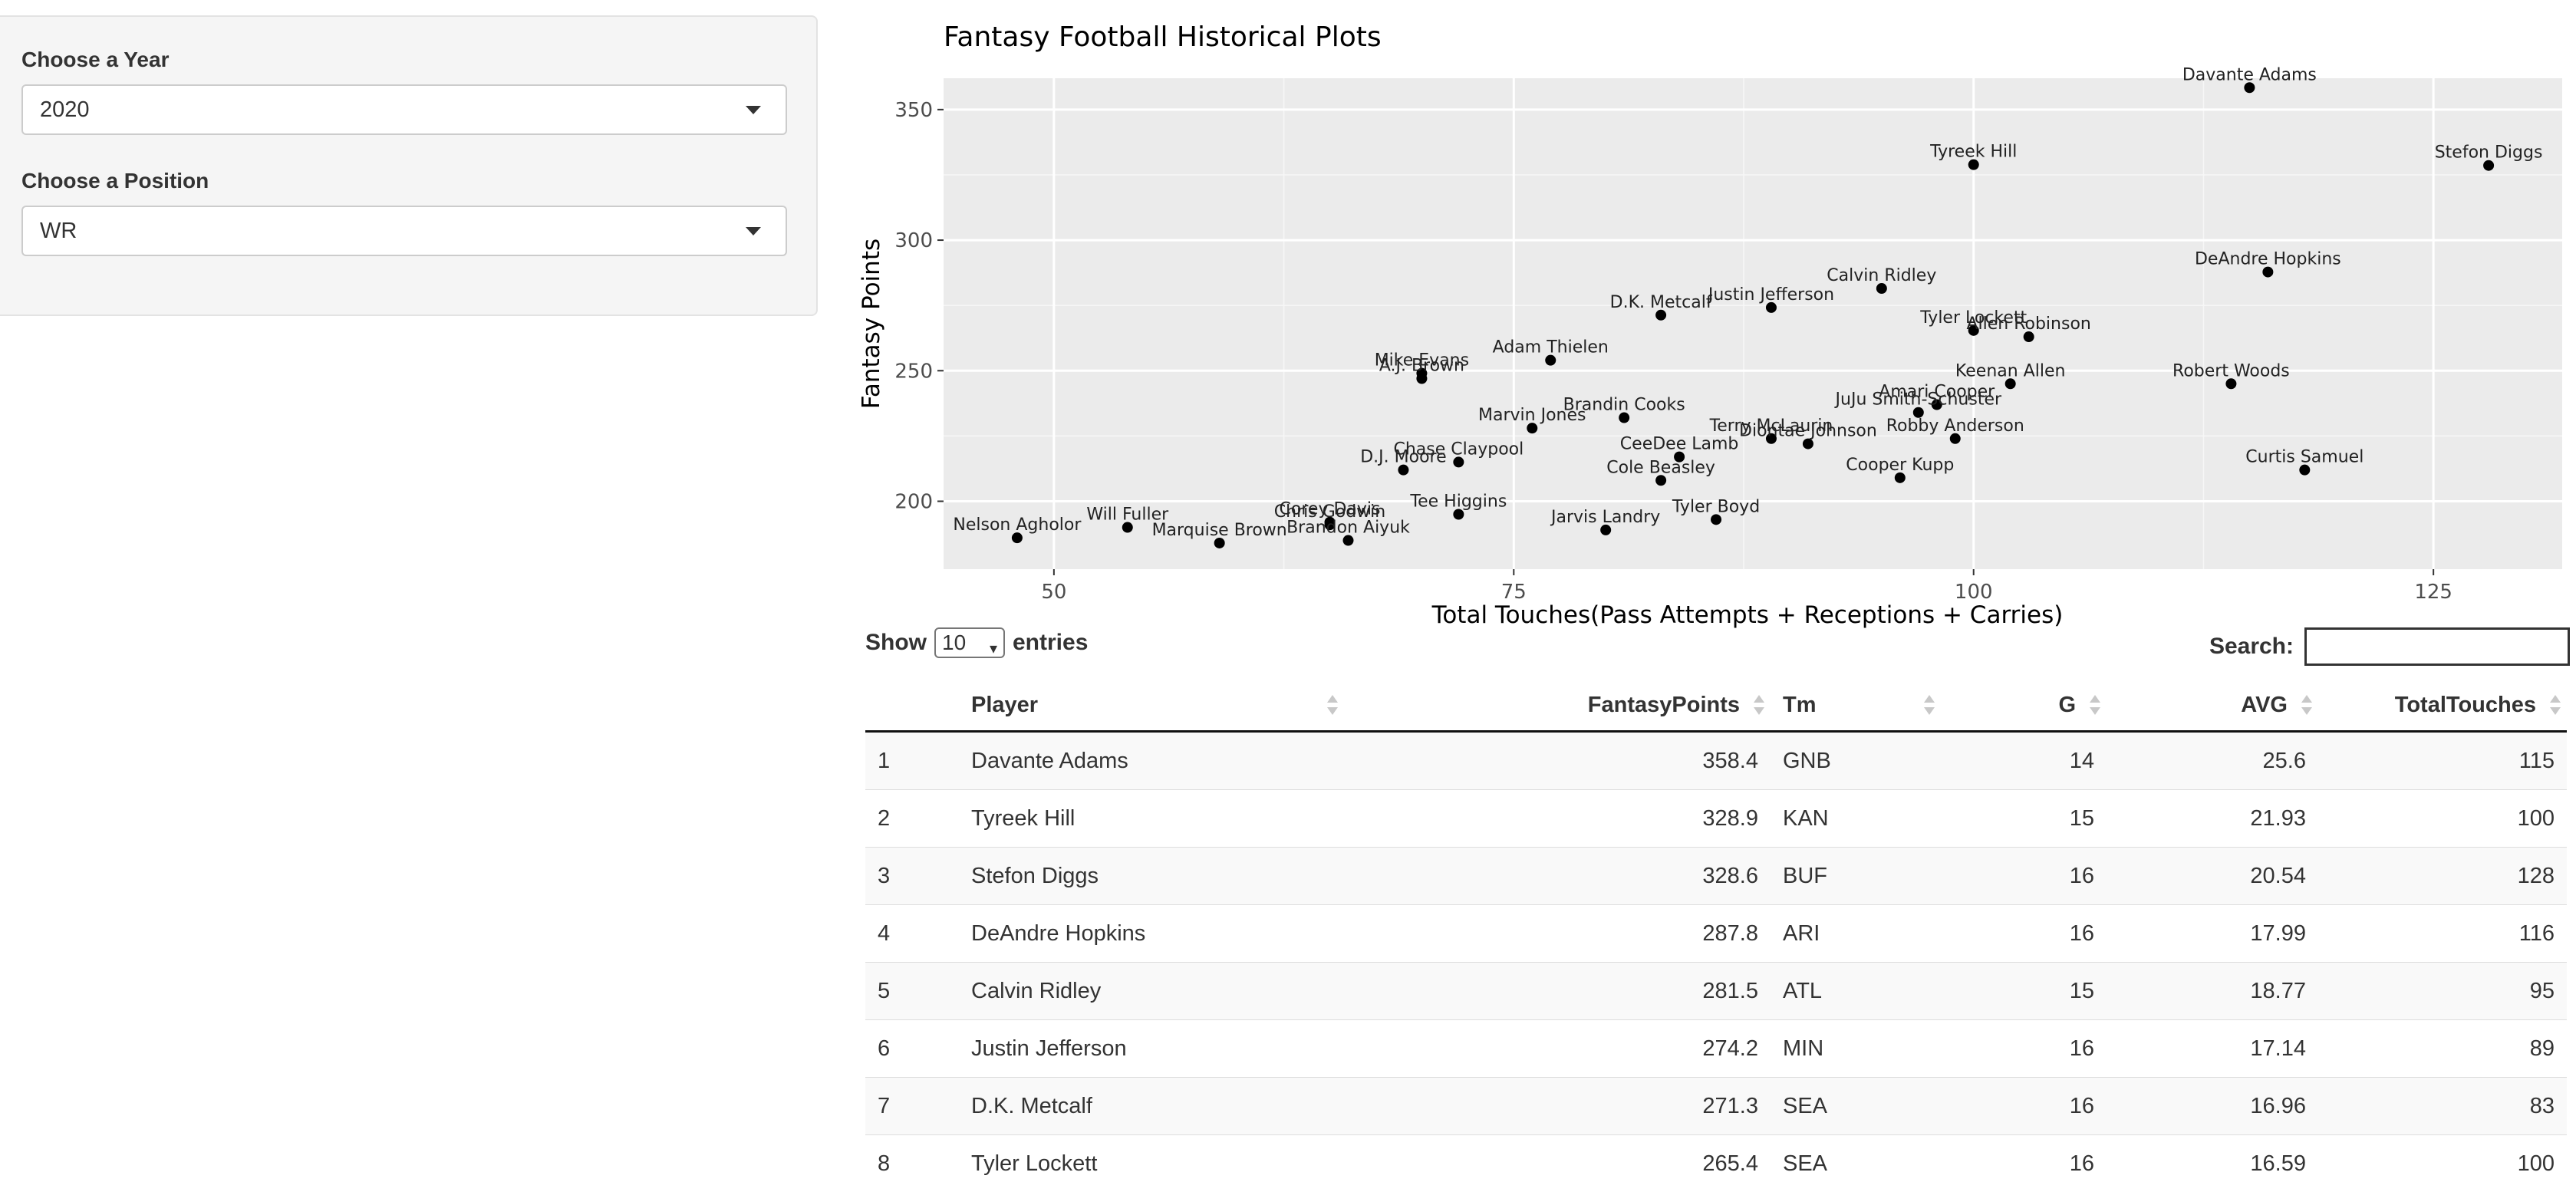  I want to click on point-label: Brandon Aiyuk, so click(1348, 528).